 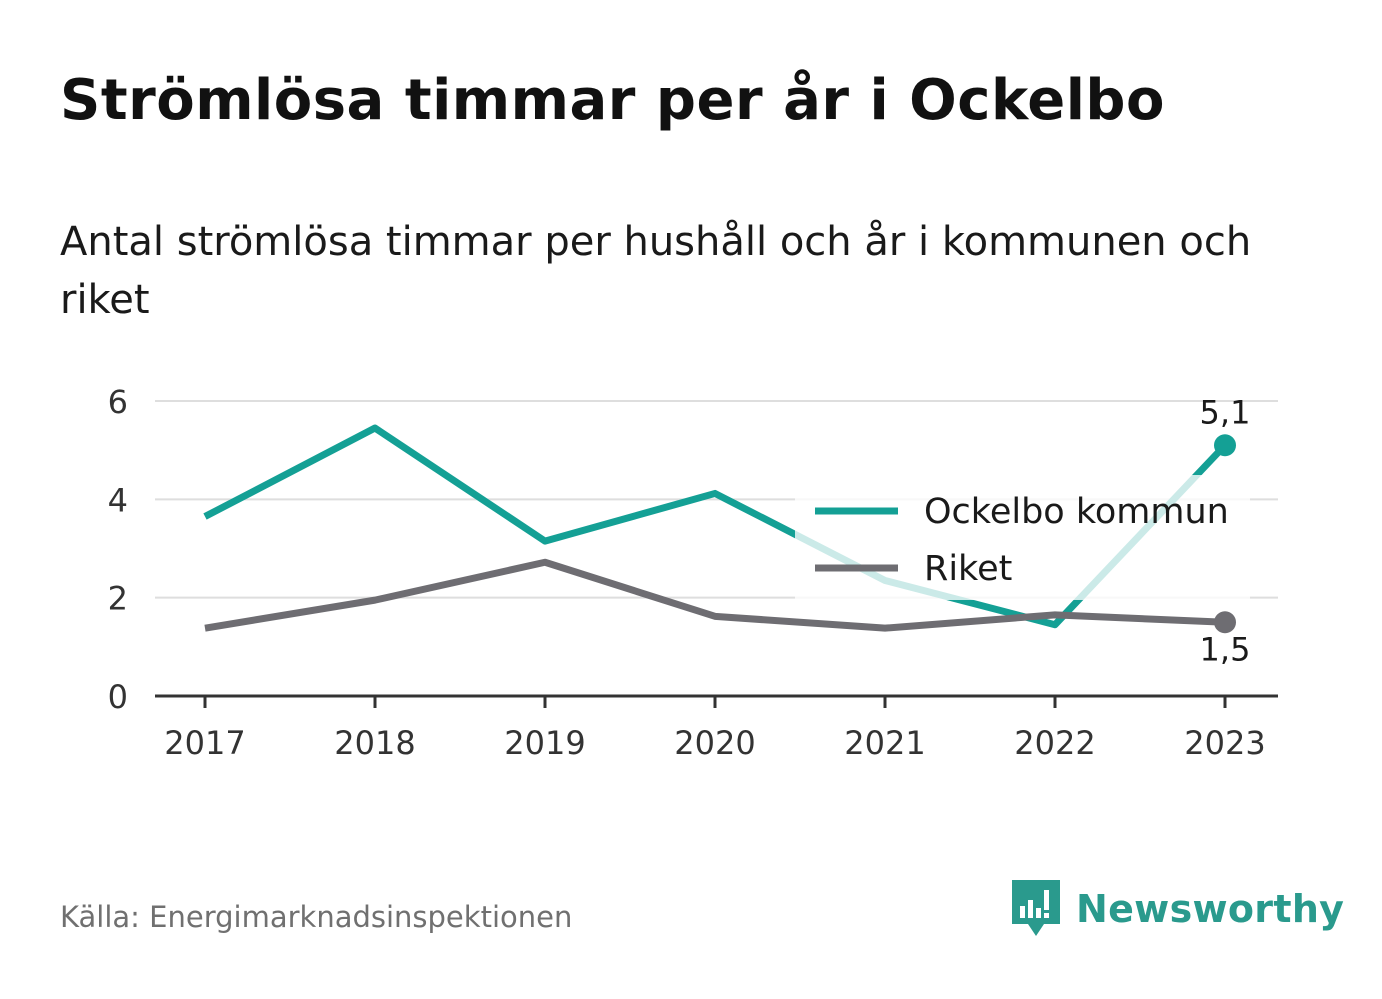 I want to click on x-tick-label: 2019, so click(x=544, y=743).